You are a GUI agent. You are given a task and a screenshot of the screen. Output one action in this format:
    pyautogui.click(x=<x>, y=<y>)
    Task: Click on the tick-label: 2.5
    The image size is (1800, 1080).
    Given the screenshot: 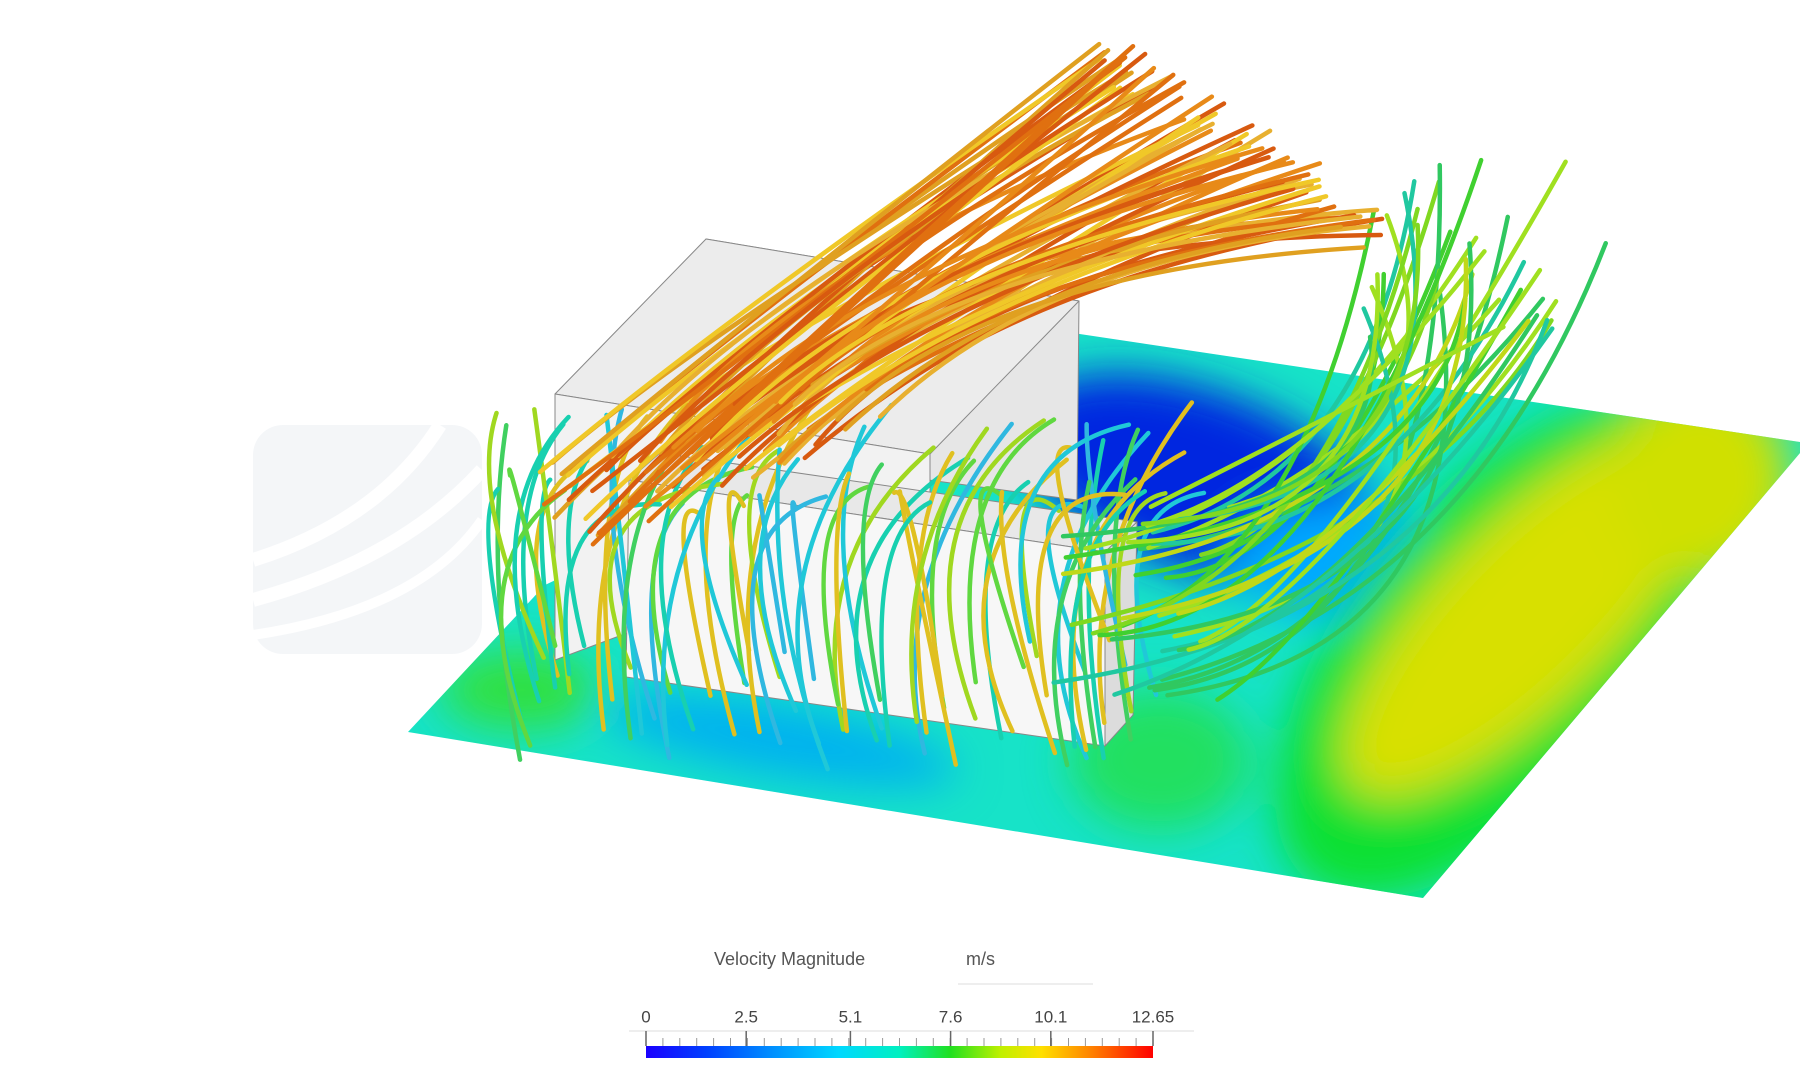 What is the action you would take?
    pyautogui.click(x=746, y=1016)
    